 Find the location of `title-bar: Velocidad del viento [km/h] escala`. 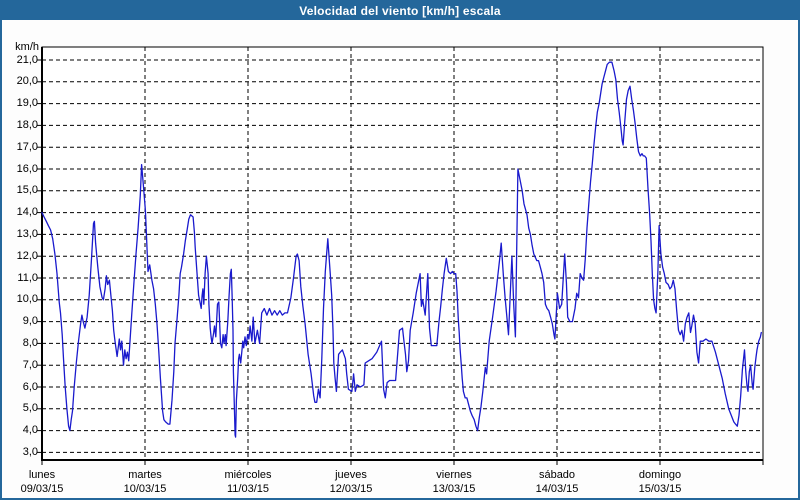

title-bar: Velocidad del viento [km/h] escala is located at coordinates (400, 11).